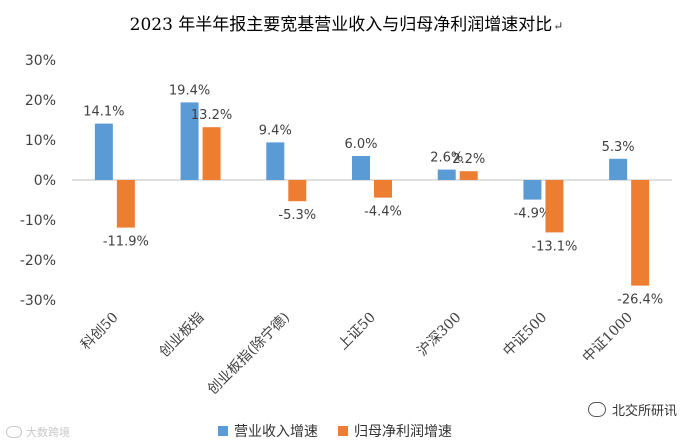  What do you see at coordinates (126, 242) in the screenshot?
I see `data-label: -11.9%` at bounding box center [126, 242].